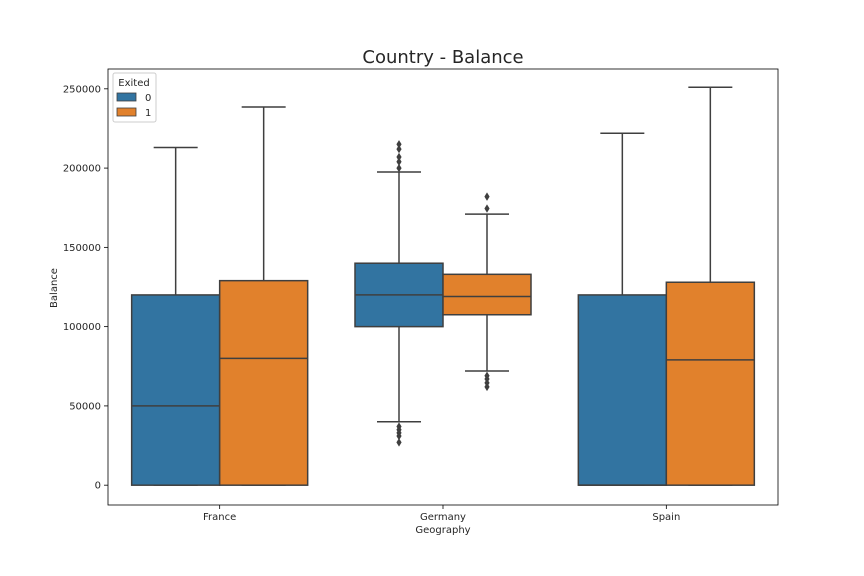  I want to click on y-tick-label: 200000, so click(82, 169).